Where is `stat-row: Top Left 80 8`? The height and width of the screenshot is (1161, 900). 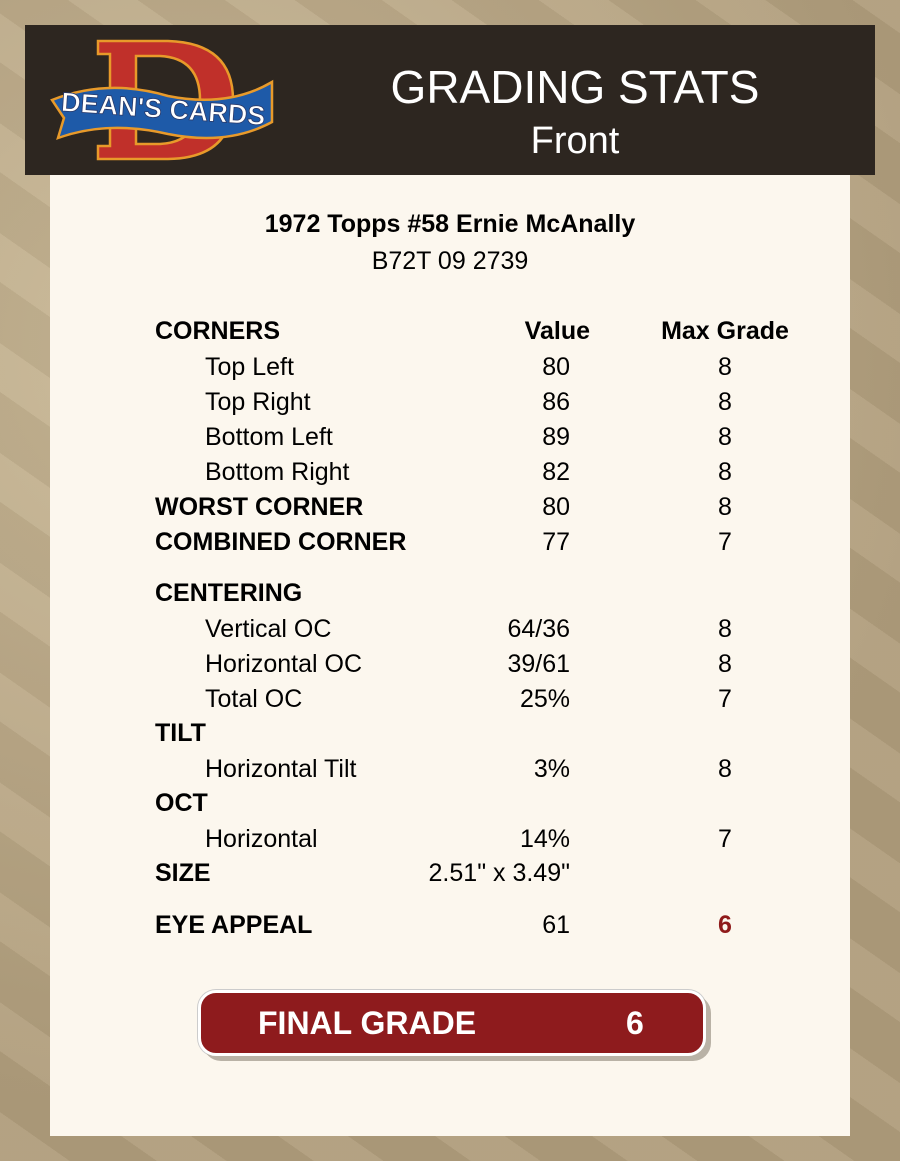 stat-row: Top Left 80 8 is located at coordinates (450, 368).